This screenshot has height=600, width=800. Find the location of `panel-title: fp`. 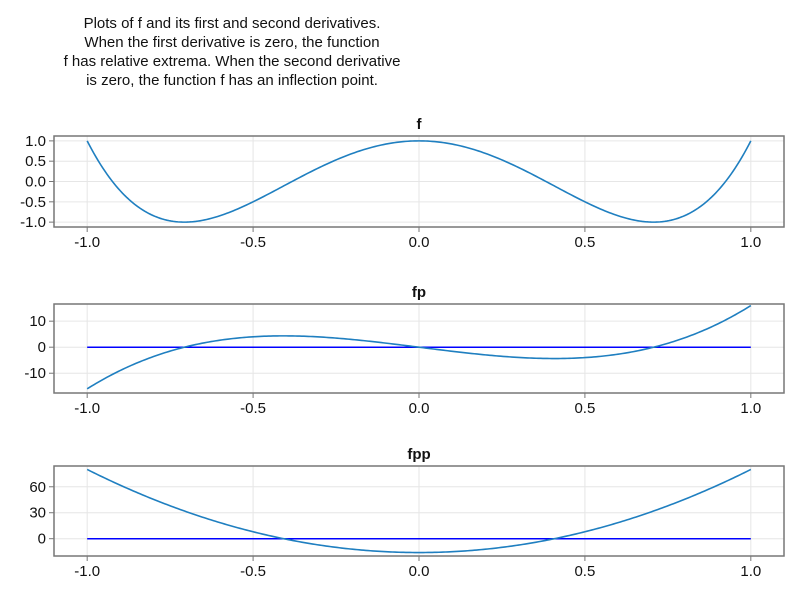

panel-title: fp is located at coordinates (419, 292).